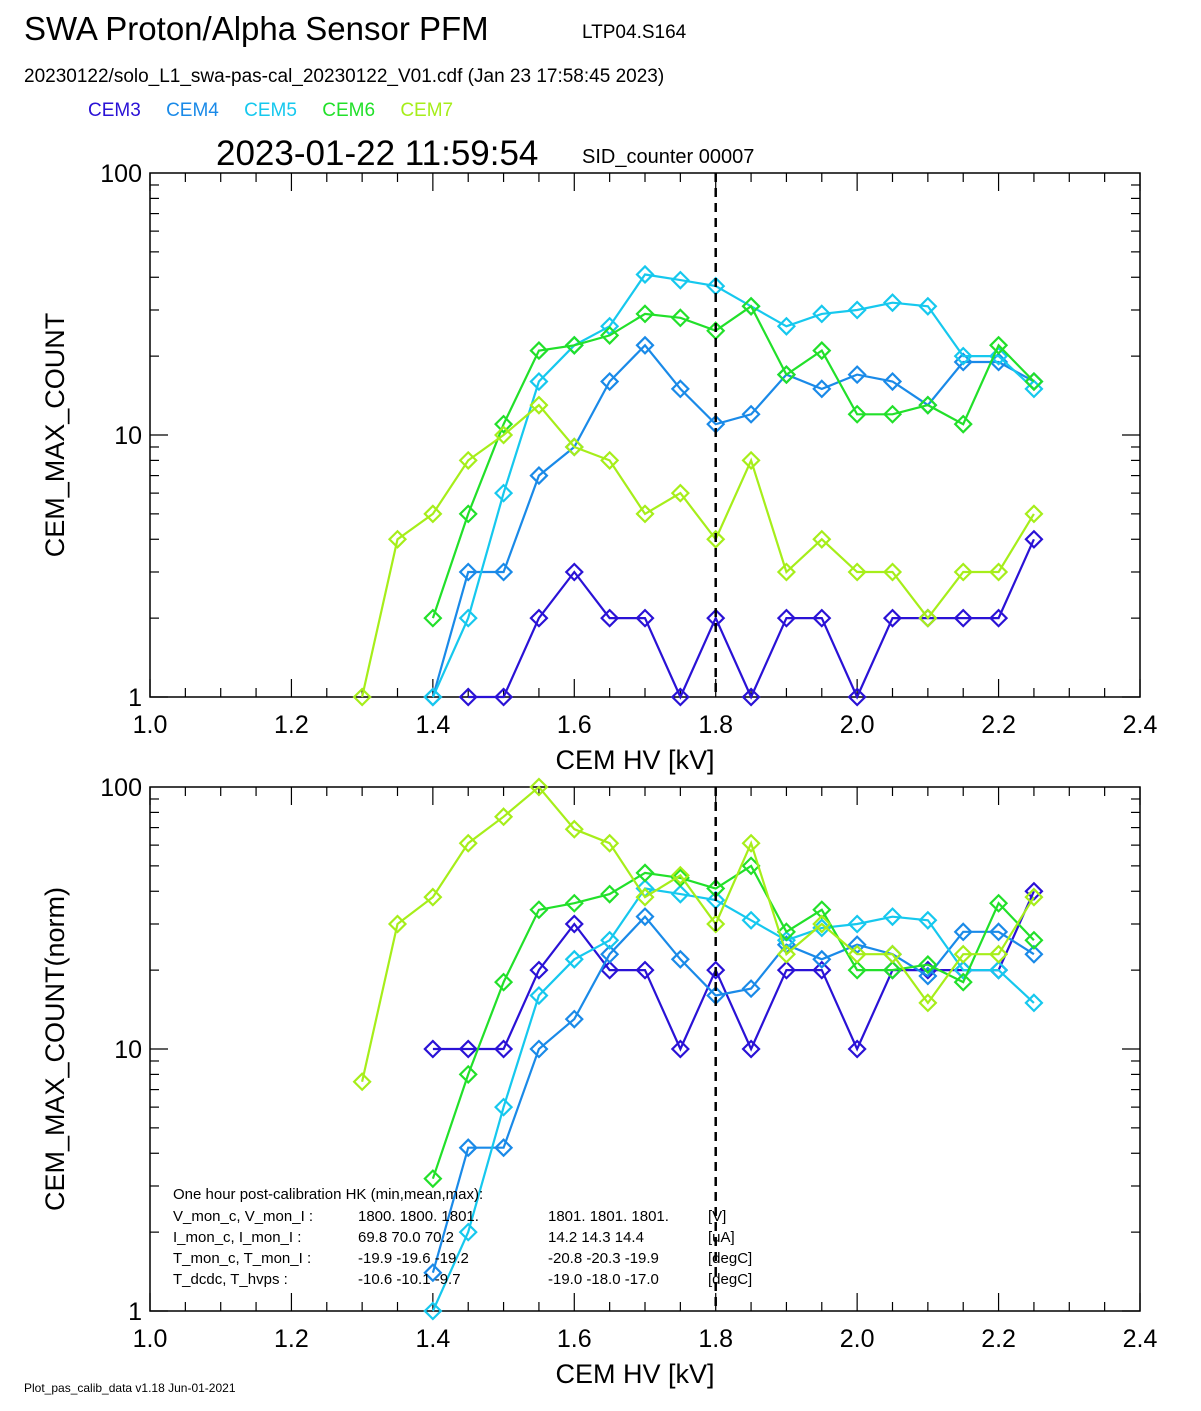 The width and height of the screenshot is (1201, 1411). Describe the element at coordinates (121, 174) in the screenshot. I see `y-tick-label: 100` at that location.